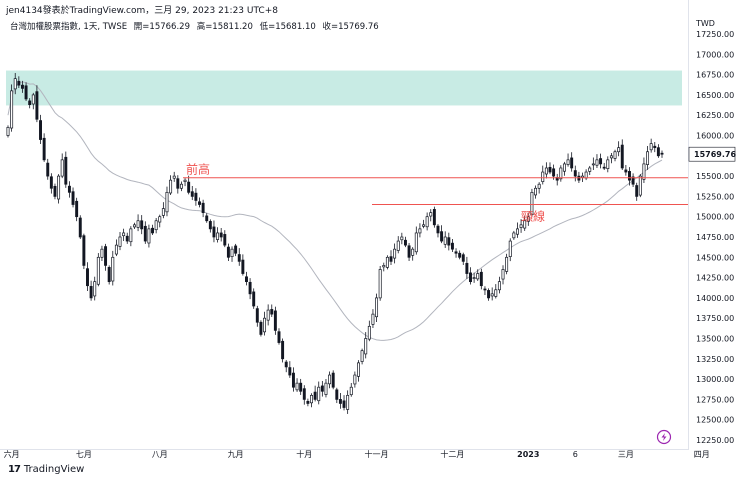 This screenshot has height=482, width=740. I want to click on tradingview-brand: TradingView, so click(54, 469).